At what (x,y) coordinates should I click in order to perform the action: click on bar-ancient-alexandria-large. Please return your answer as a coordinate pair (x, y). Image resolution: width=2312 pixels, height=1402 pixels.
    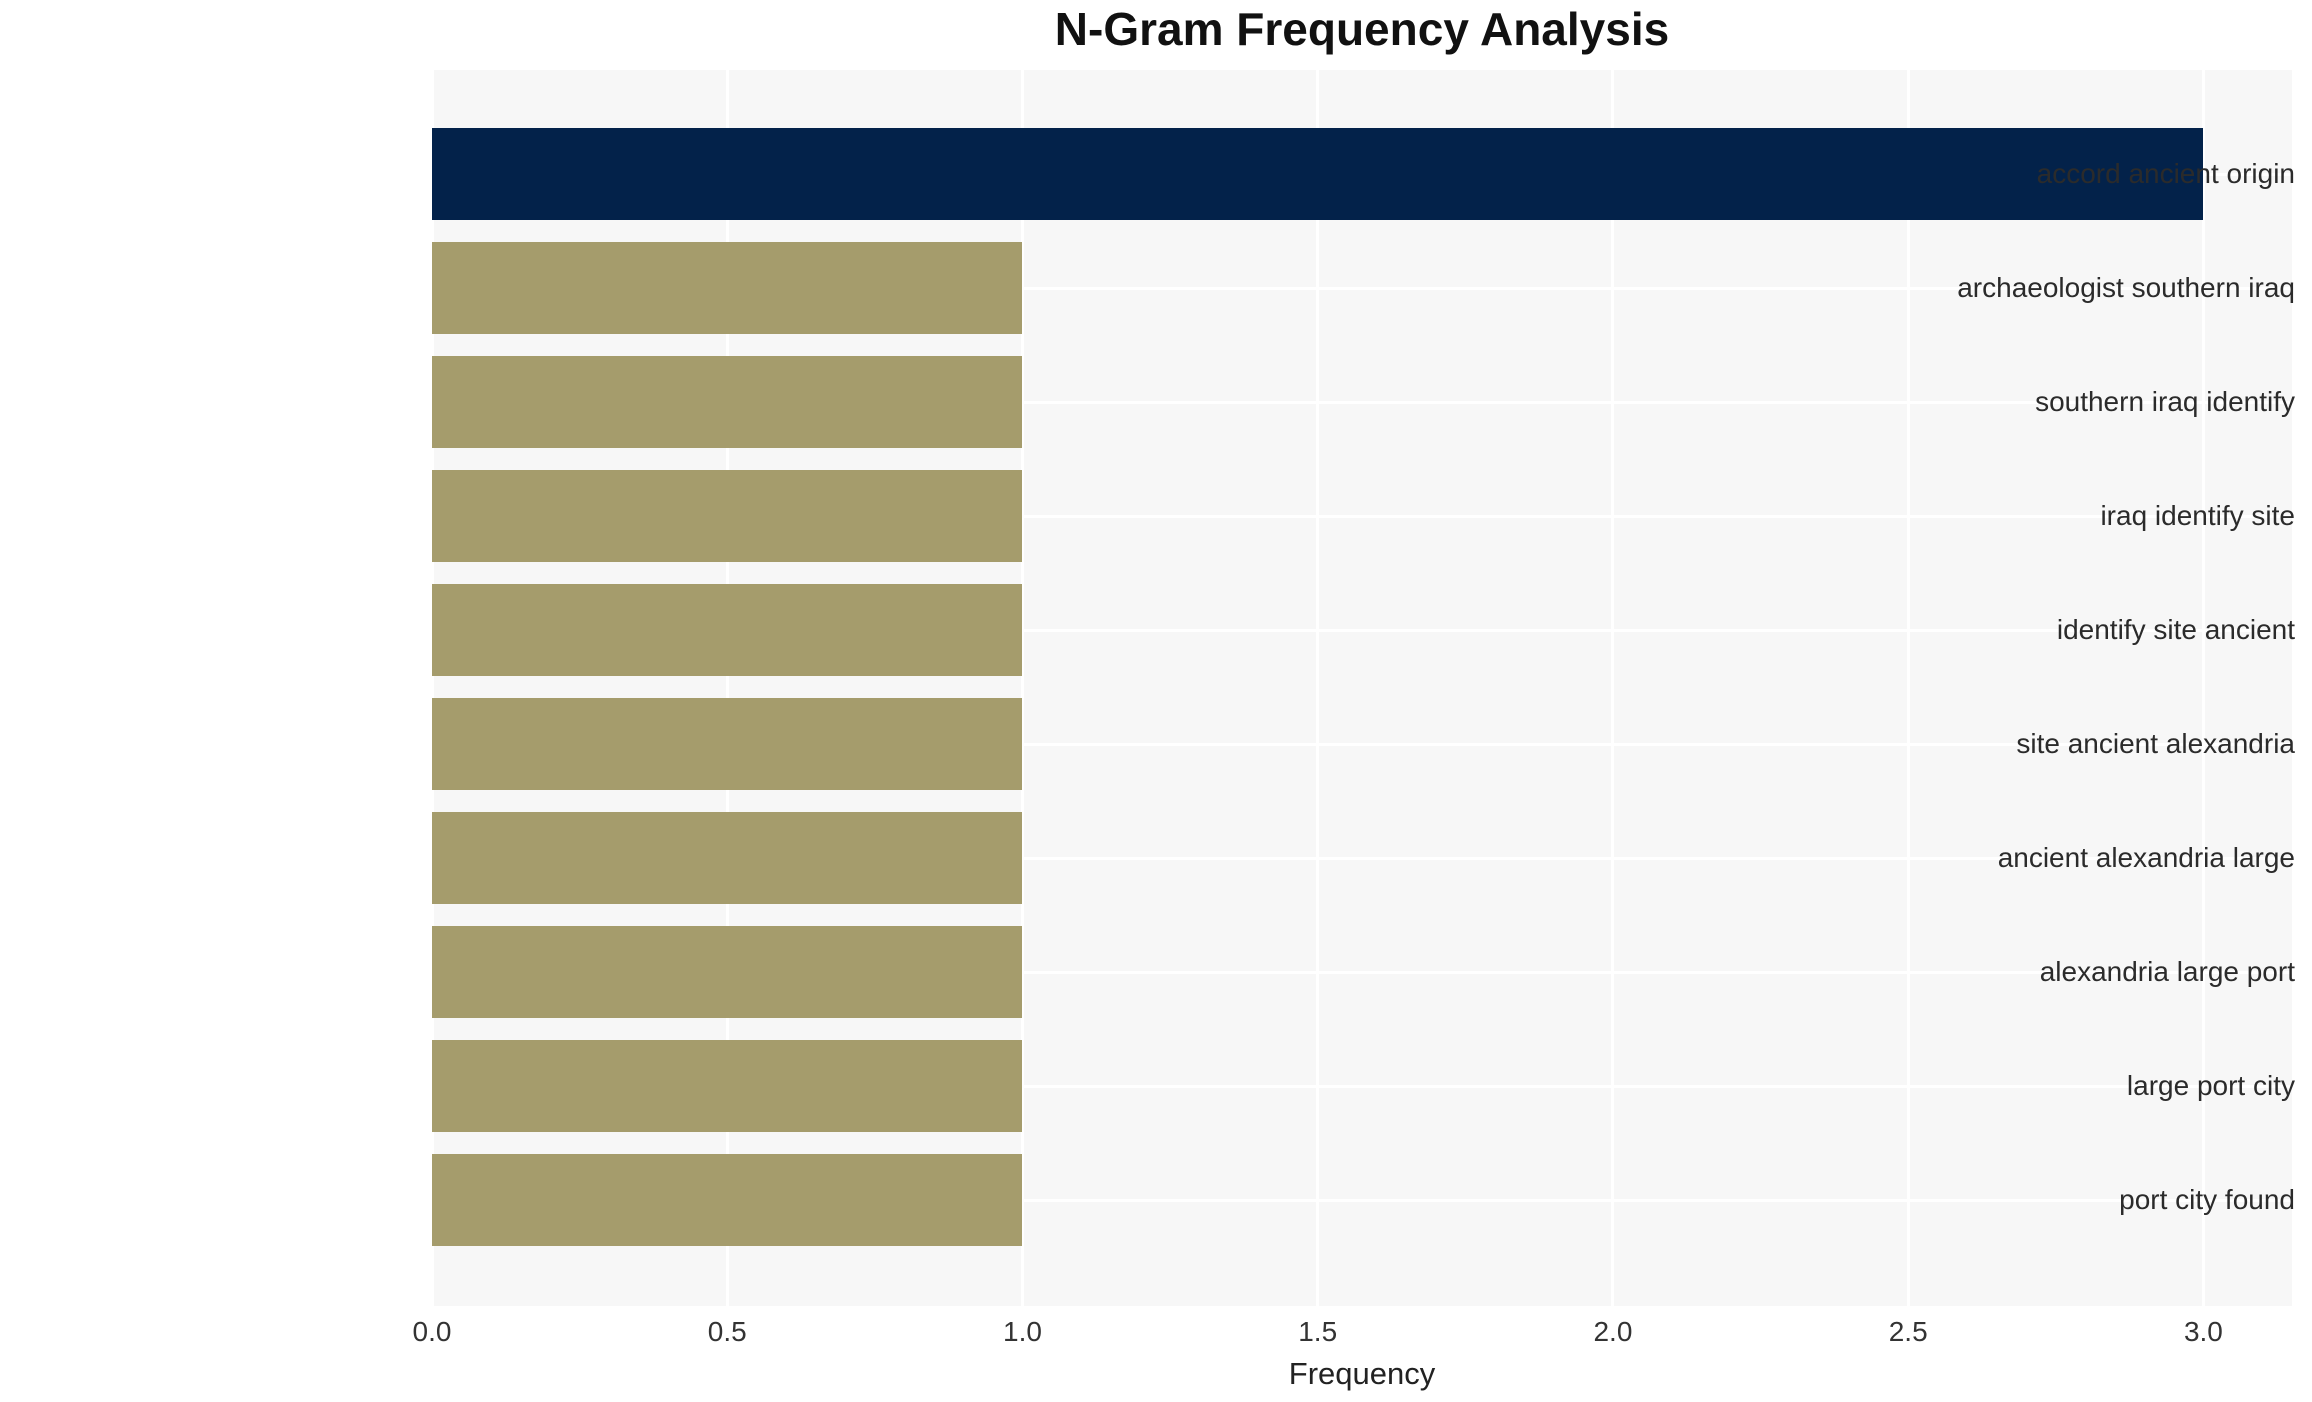
    Looking at the image, I should click on (727, 858).